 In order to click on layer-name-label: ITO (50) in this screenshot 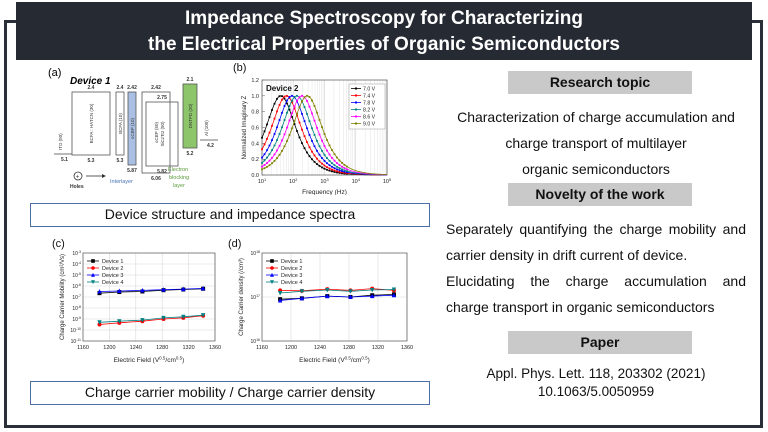, I will do `click(60, 141)`.